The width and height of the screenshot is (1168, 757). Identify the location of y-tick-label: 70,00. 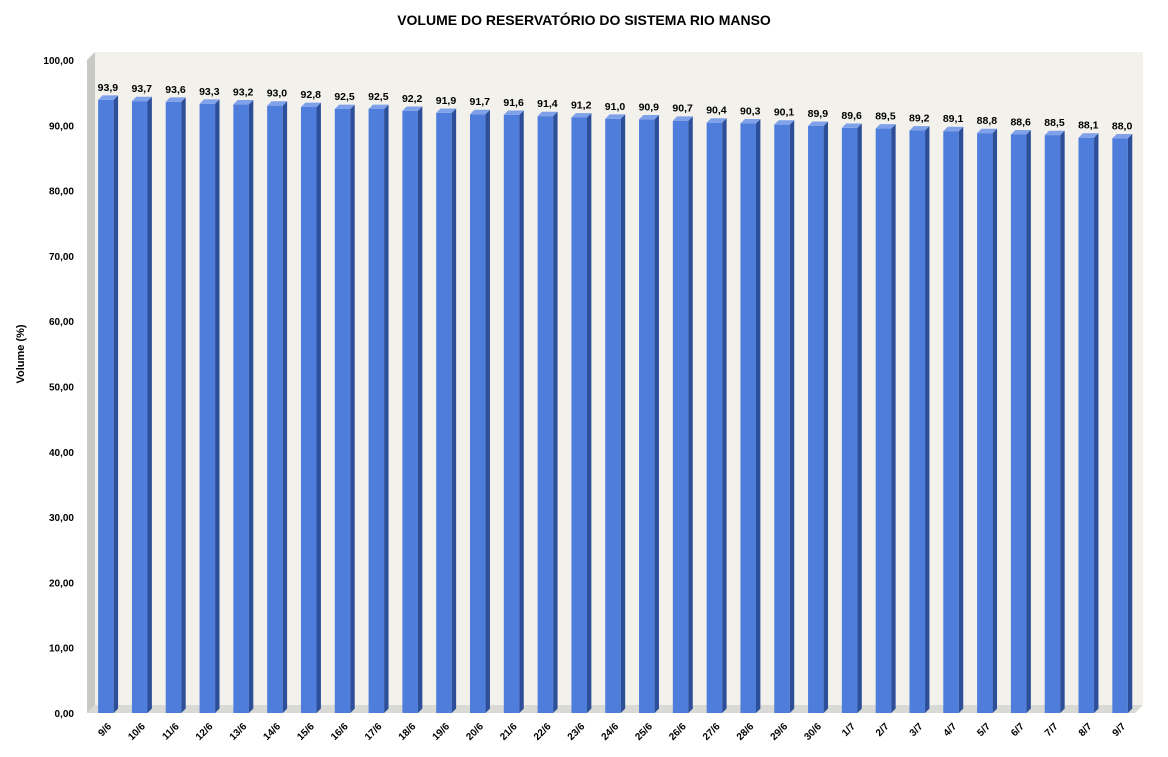
(61, 257).